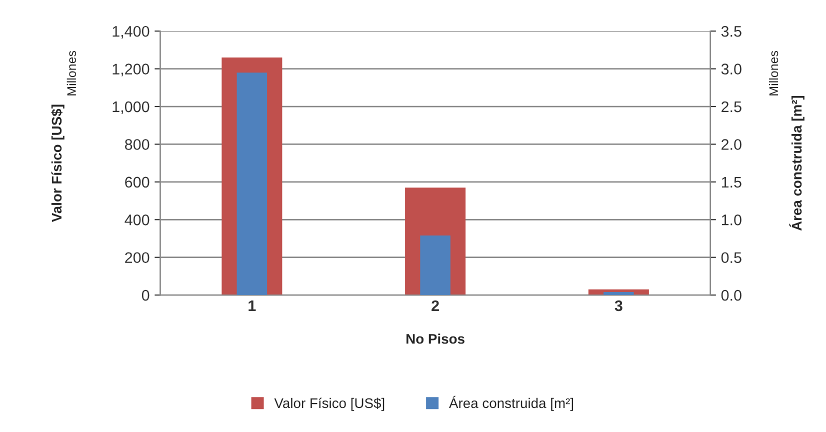 This screenshot has height=432, width=826. Describe the element at coordinates (131, 70) in the screenshot. I see `y-tick-label: 1,200` at that location.